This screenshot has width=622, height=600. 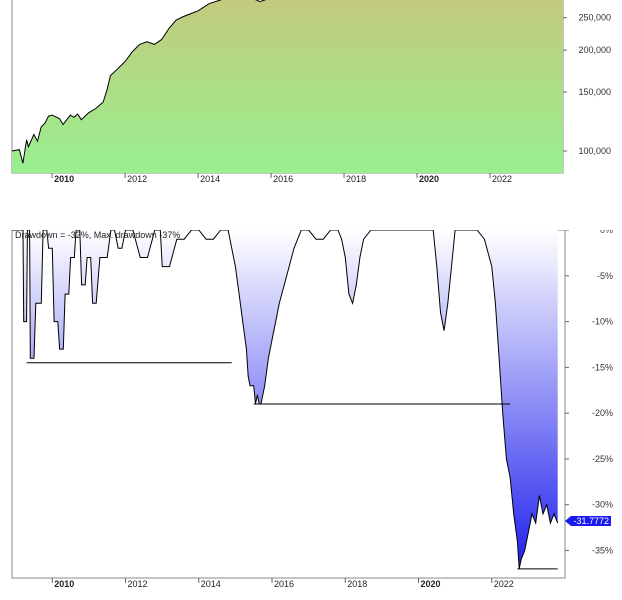 I want to click on last-value-badge: -31.7772, so click(x=588, y=521).